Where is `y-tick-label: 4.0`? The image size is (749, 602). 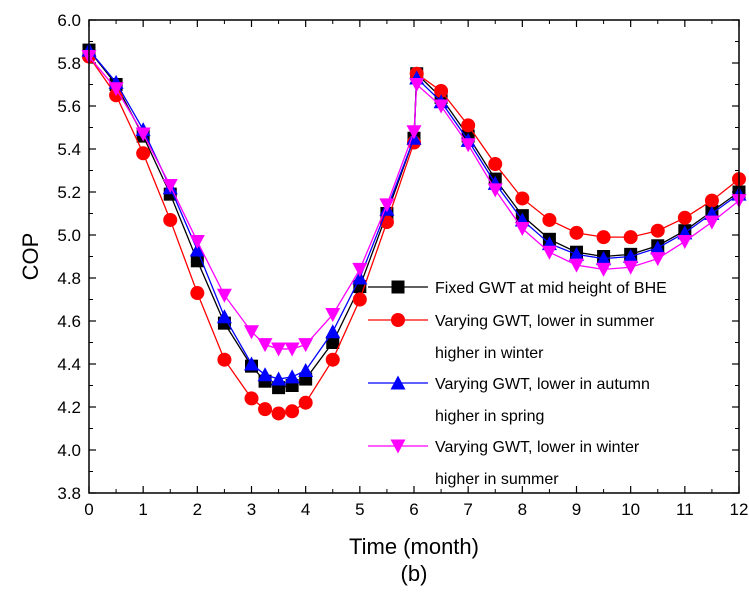 y-tick-label: 4.0 is located at coordinates (69, 450).